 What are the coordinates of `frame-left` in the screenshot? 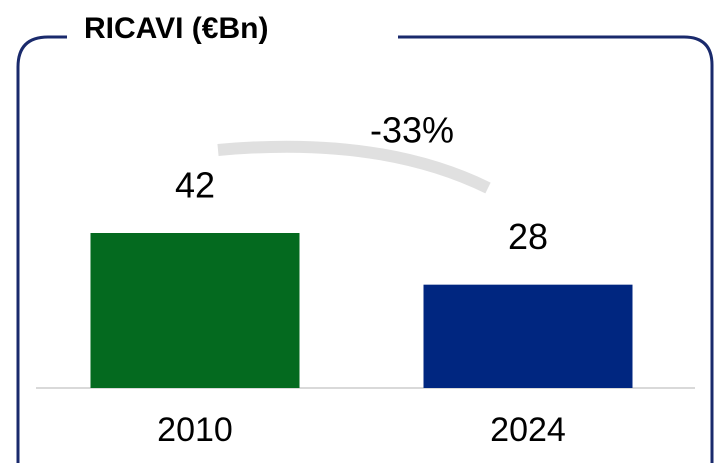 It's located at (41, 249).